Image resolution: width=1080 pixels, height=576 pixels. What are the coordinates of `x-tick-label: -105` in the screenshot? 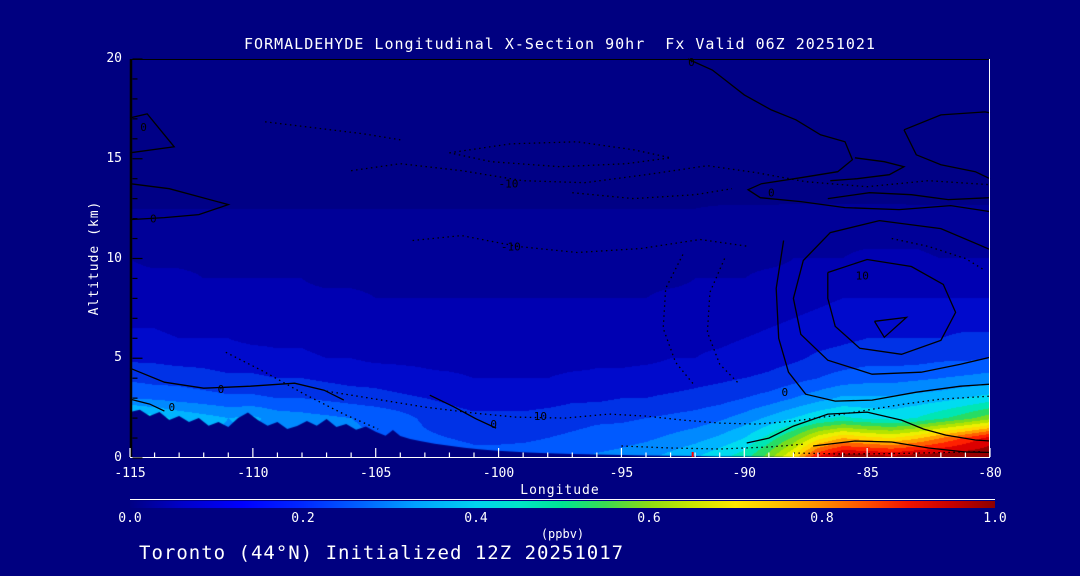 It's located at (376, 473).